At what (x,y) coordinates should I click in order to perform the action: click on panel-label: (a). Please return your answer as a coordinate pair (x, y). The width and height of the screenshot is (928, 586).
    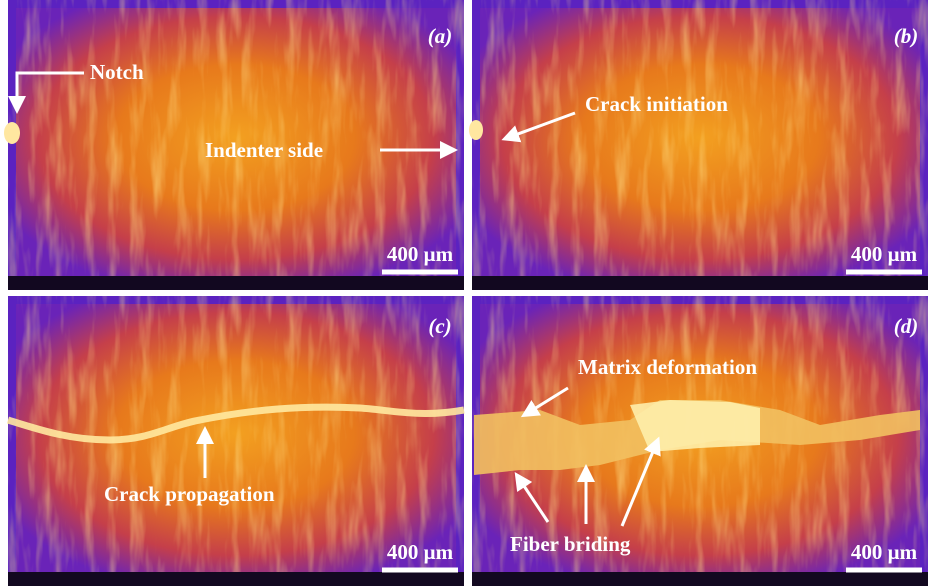
    Looking at the image, I should click on (440, 36).